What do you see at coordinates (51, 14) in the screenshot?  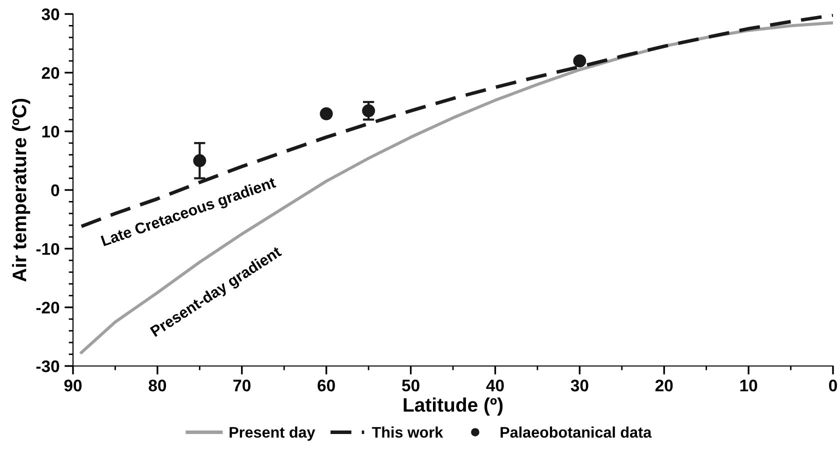 I see `y-tick-label: 30` at bounding box center [51, 14].